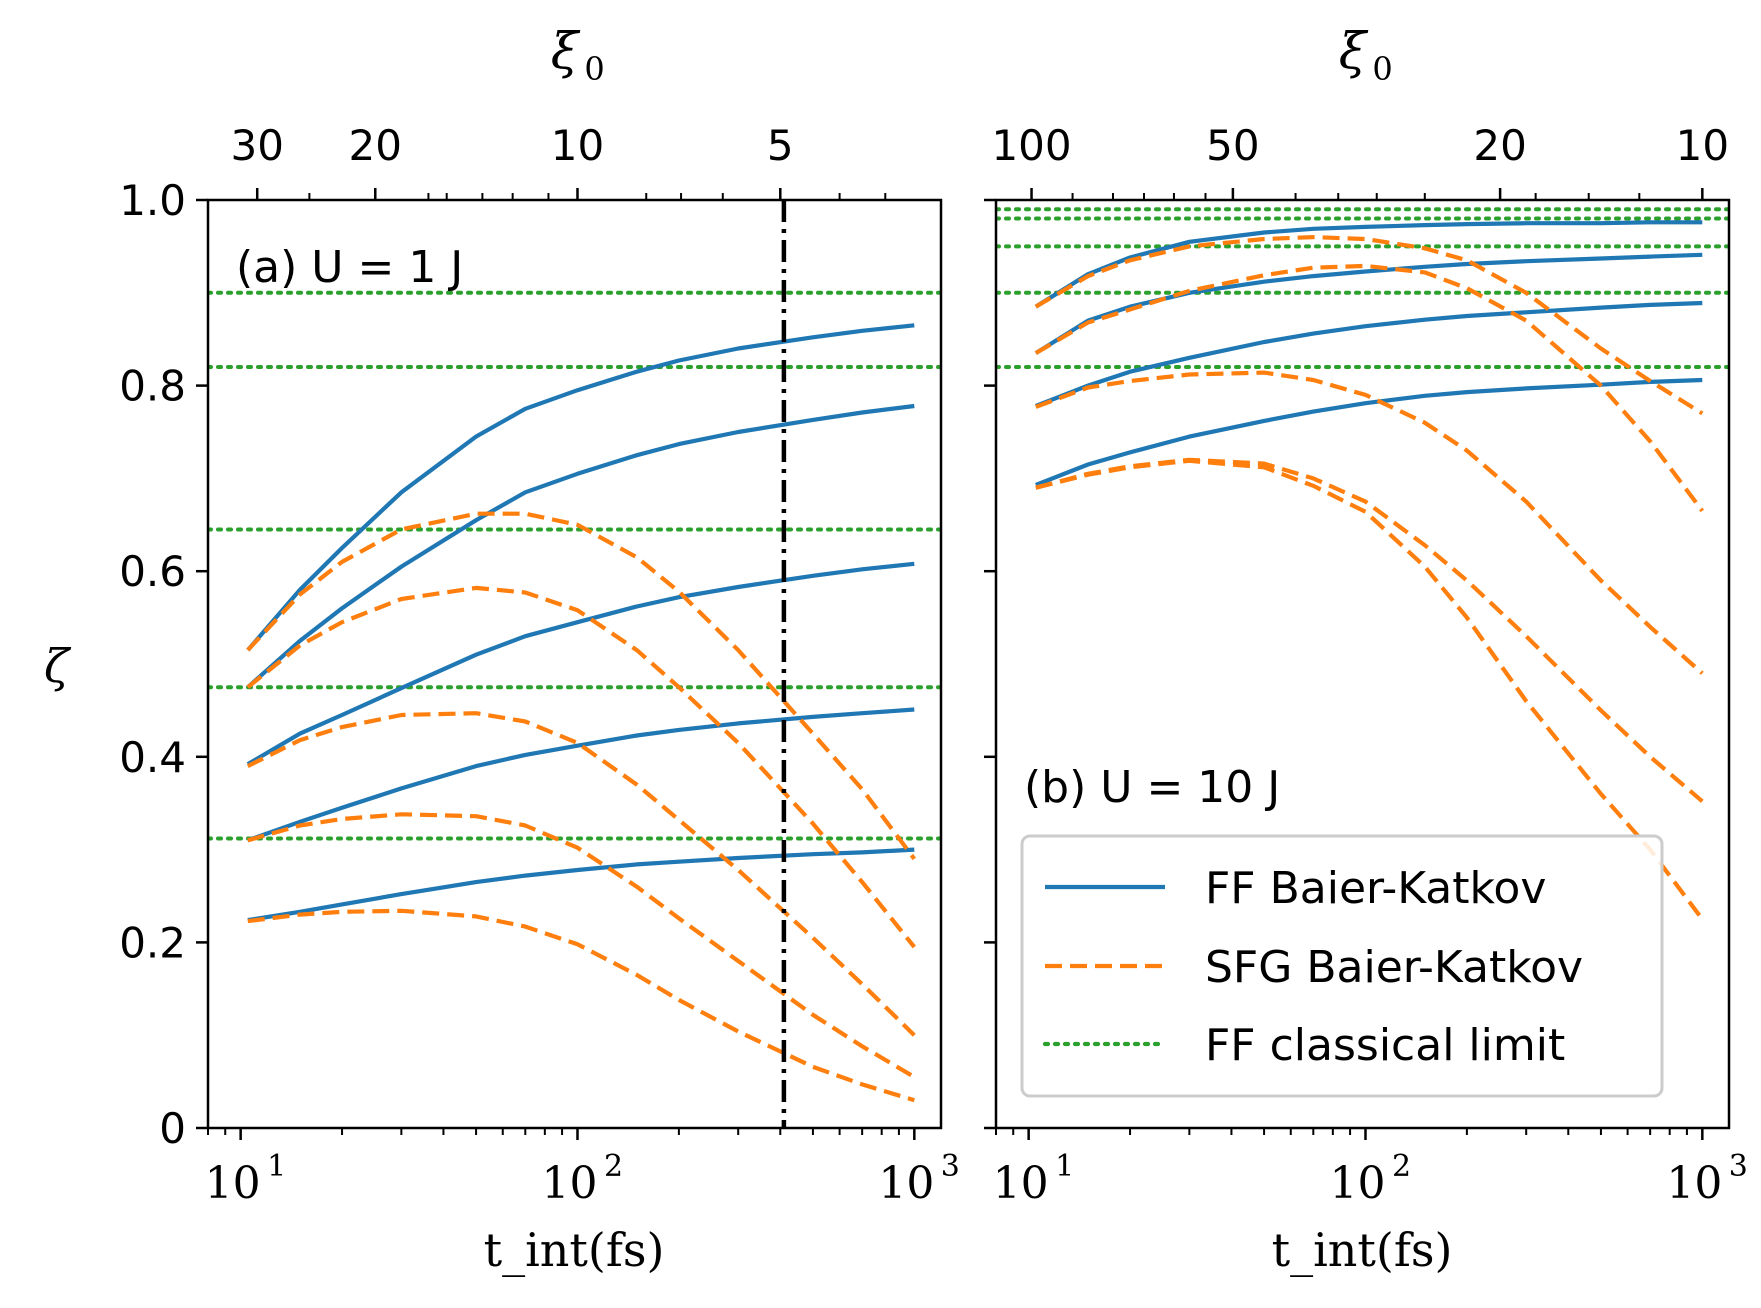 The image size is (1761, 1308). I want to click on legend-label: FF classical limit, so click(1385, 1045).